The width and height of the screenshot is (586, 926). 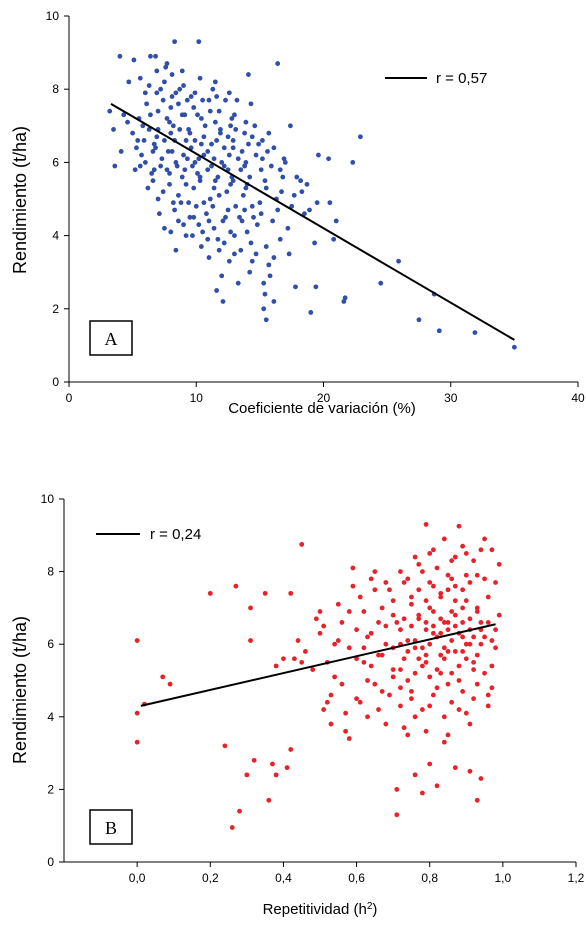 I want to click on y-tick-label: 6, so click(x=55, y=162).